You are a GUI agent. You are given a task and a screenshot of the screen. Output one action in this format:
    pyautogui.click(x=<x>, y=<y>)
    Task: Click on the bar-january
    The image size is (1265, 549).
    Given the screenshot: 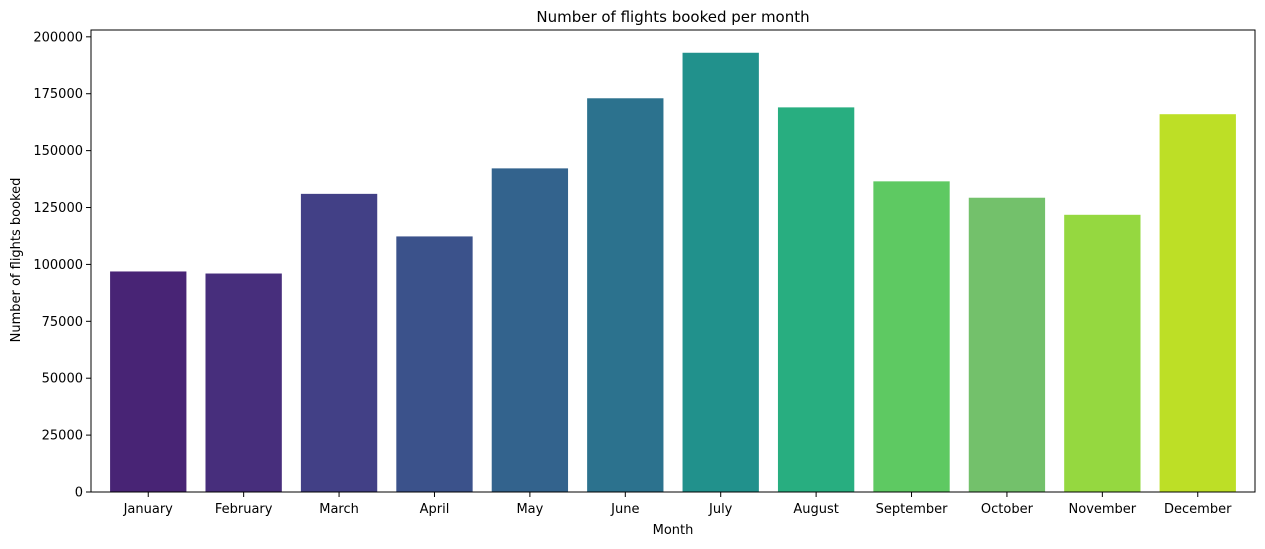 What is the action you would take?
    pyautogui.click(x=148, y=381)
    